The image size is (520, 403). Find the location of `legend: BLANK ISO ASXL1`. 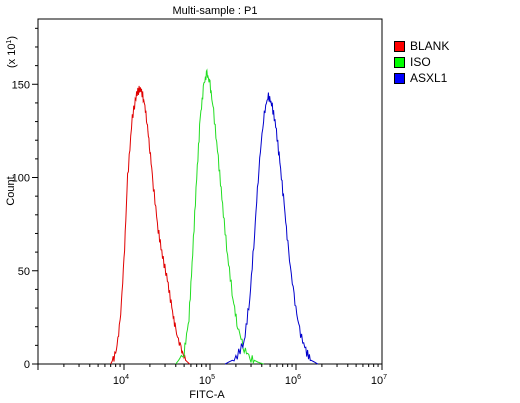

legend: BLANK ISO ASXL1 is located at coordinates (421, 62).